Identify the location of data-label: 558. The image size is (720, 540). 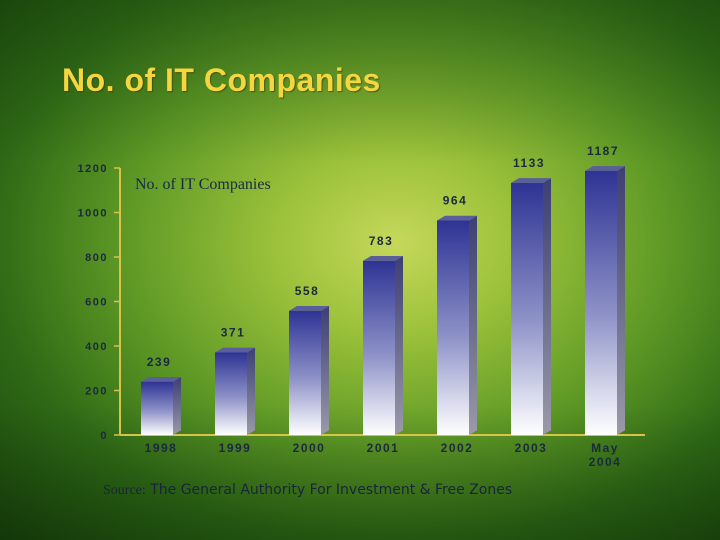
(307, 291).